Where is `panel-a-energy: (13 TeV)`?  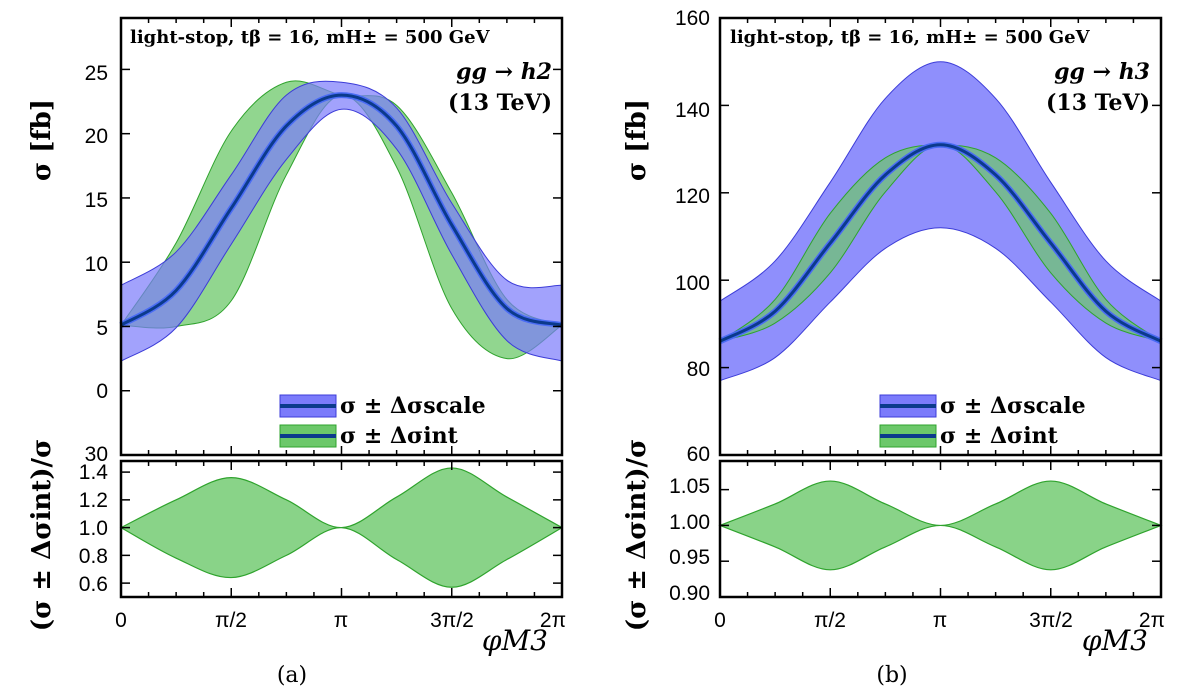 panel-a-energy: (13 TeV) is located at coordinates (500, 103).